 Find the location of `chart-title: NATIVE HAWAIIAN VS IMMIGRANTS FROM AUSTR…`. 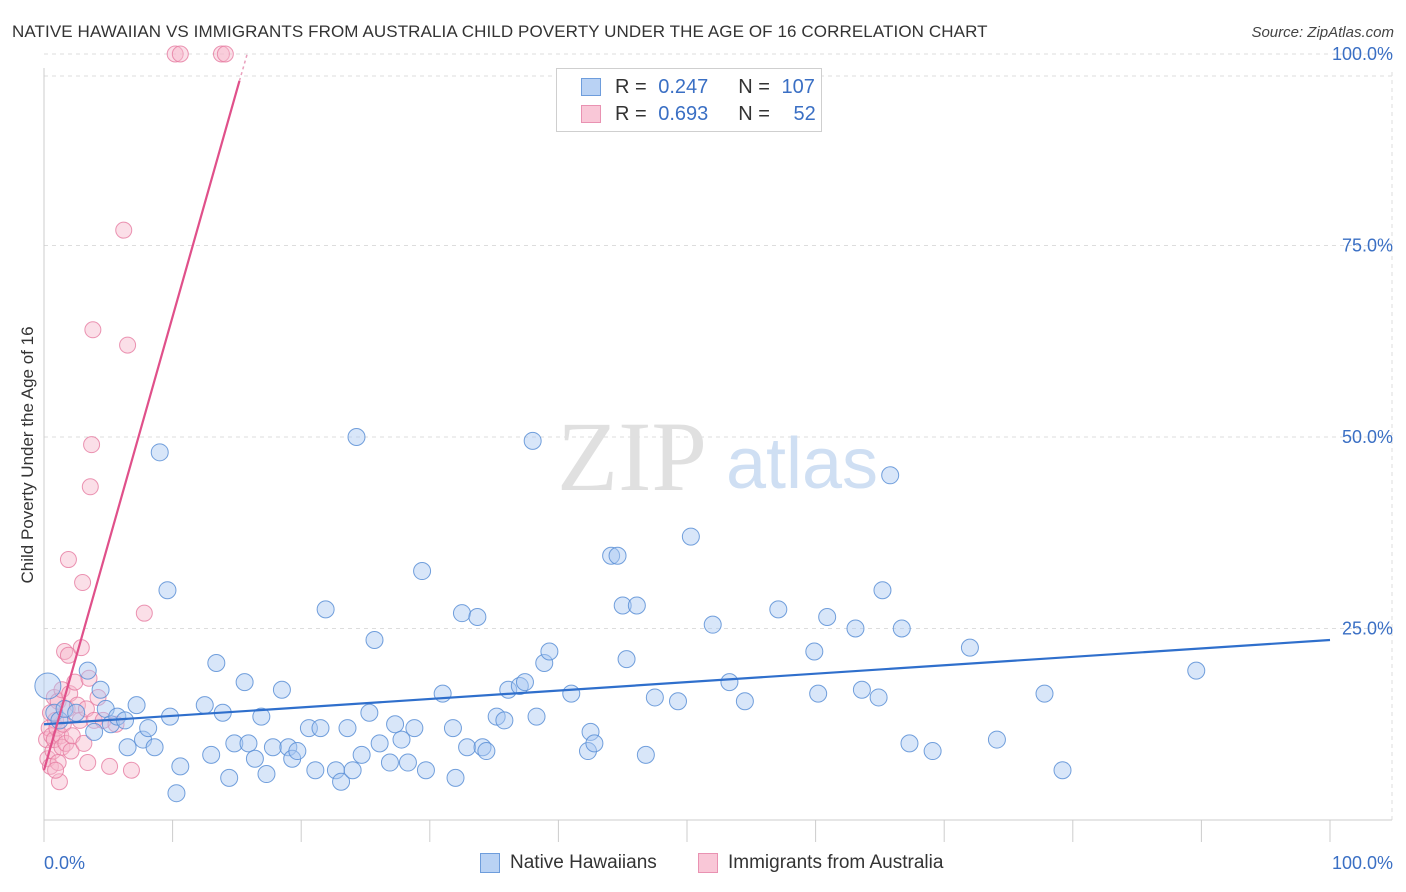

chart-title: NATIVE HAWAIIAN VS IMMIGRANTS FROM AUSTR… is located at coordinates (500, 31).